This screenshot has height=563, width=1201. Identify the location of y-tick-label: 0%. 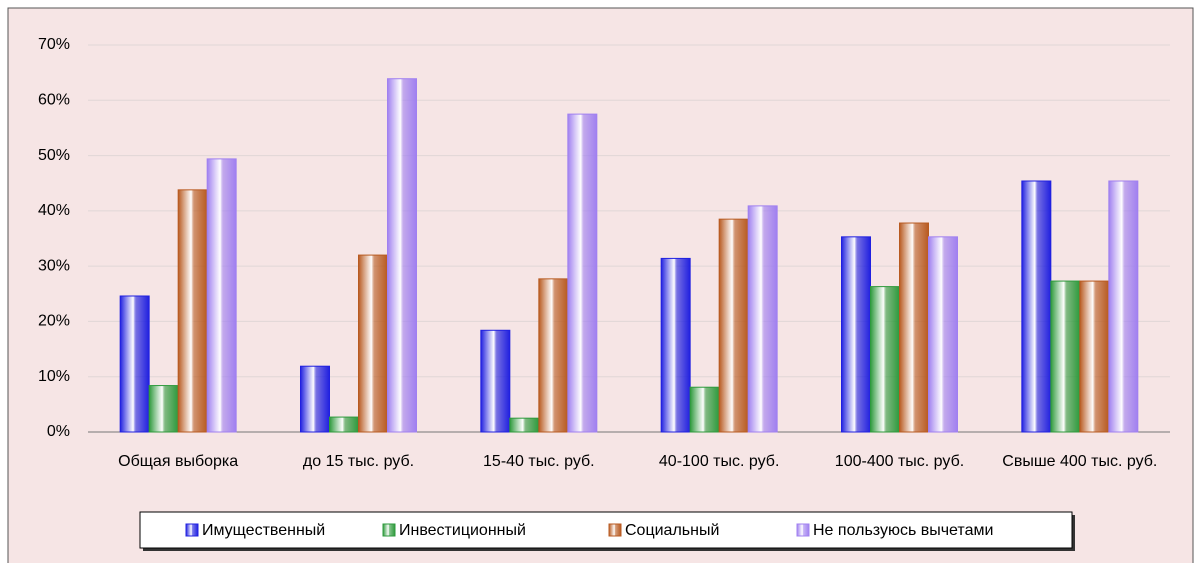
(58, 431).